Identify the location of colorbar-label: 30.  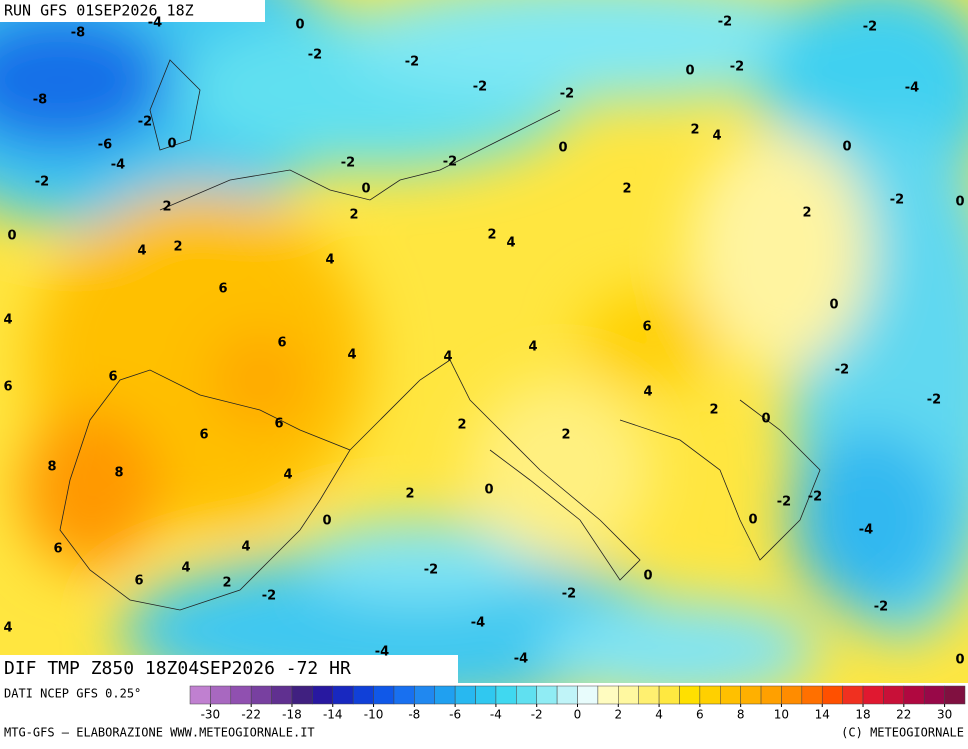
(944, 715).